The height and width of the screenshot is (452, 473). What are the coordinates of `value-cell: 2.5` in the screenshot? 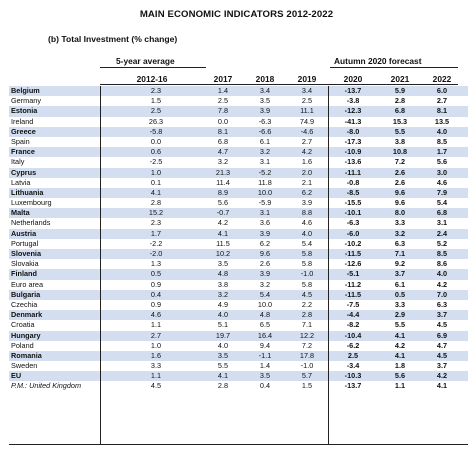 It's located at (353, 355).